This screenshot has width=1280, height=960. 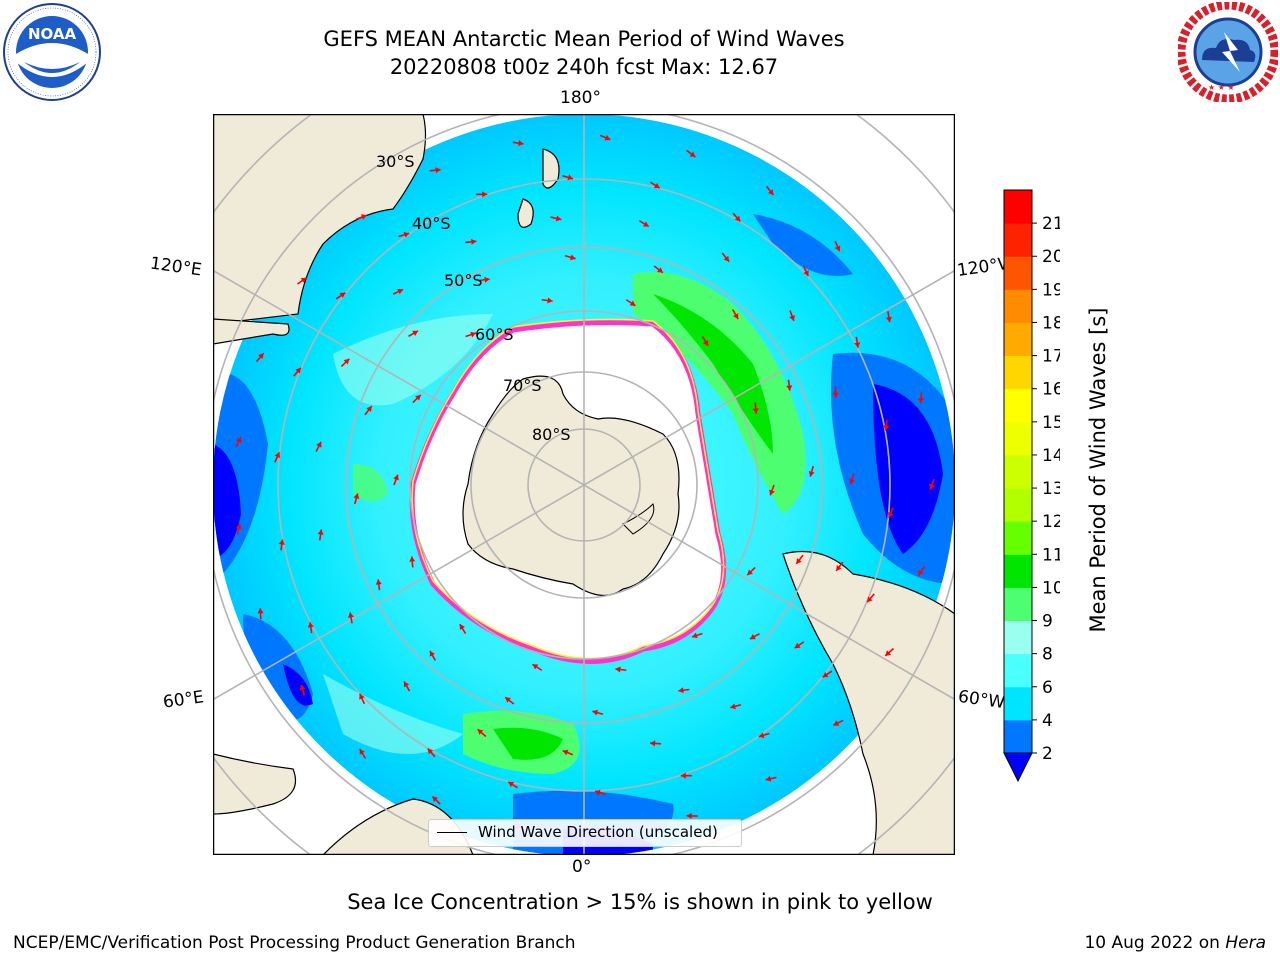 I want to click on colorbar-tick-label: 16, so click(x=1051, y=390).